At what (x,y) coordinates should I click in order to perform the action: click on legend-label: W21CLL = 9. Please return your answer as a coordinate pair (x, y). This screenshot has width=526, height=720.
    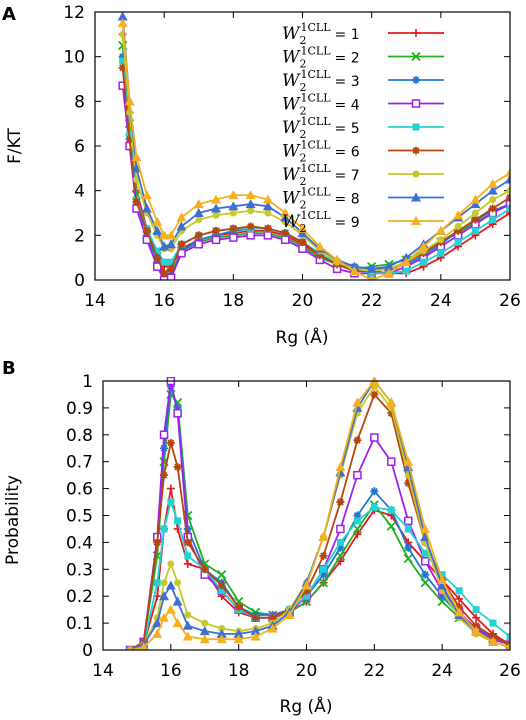
    Looking at the image, I should click on (321, 222).